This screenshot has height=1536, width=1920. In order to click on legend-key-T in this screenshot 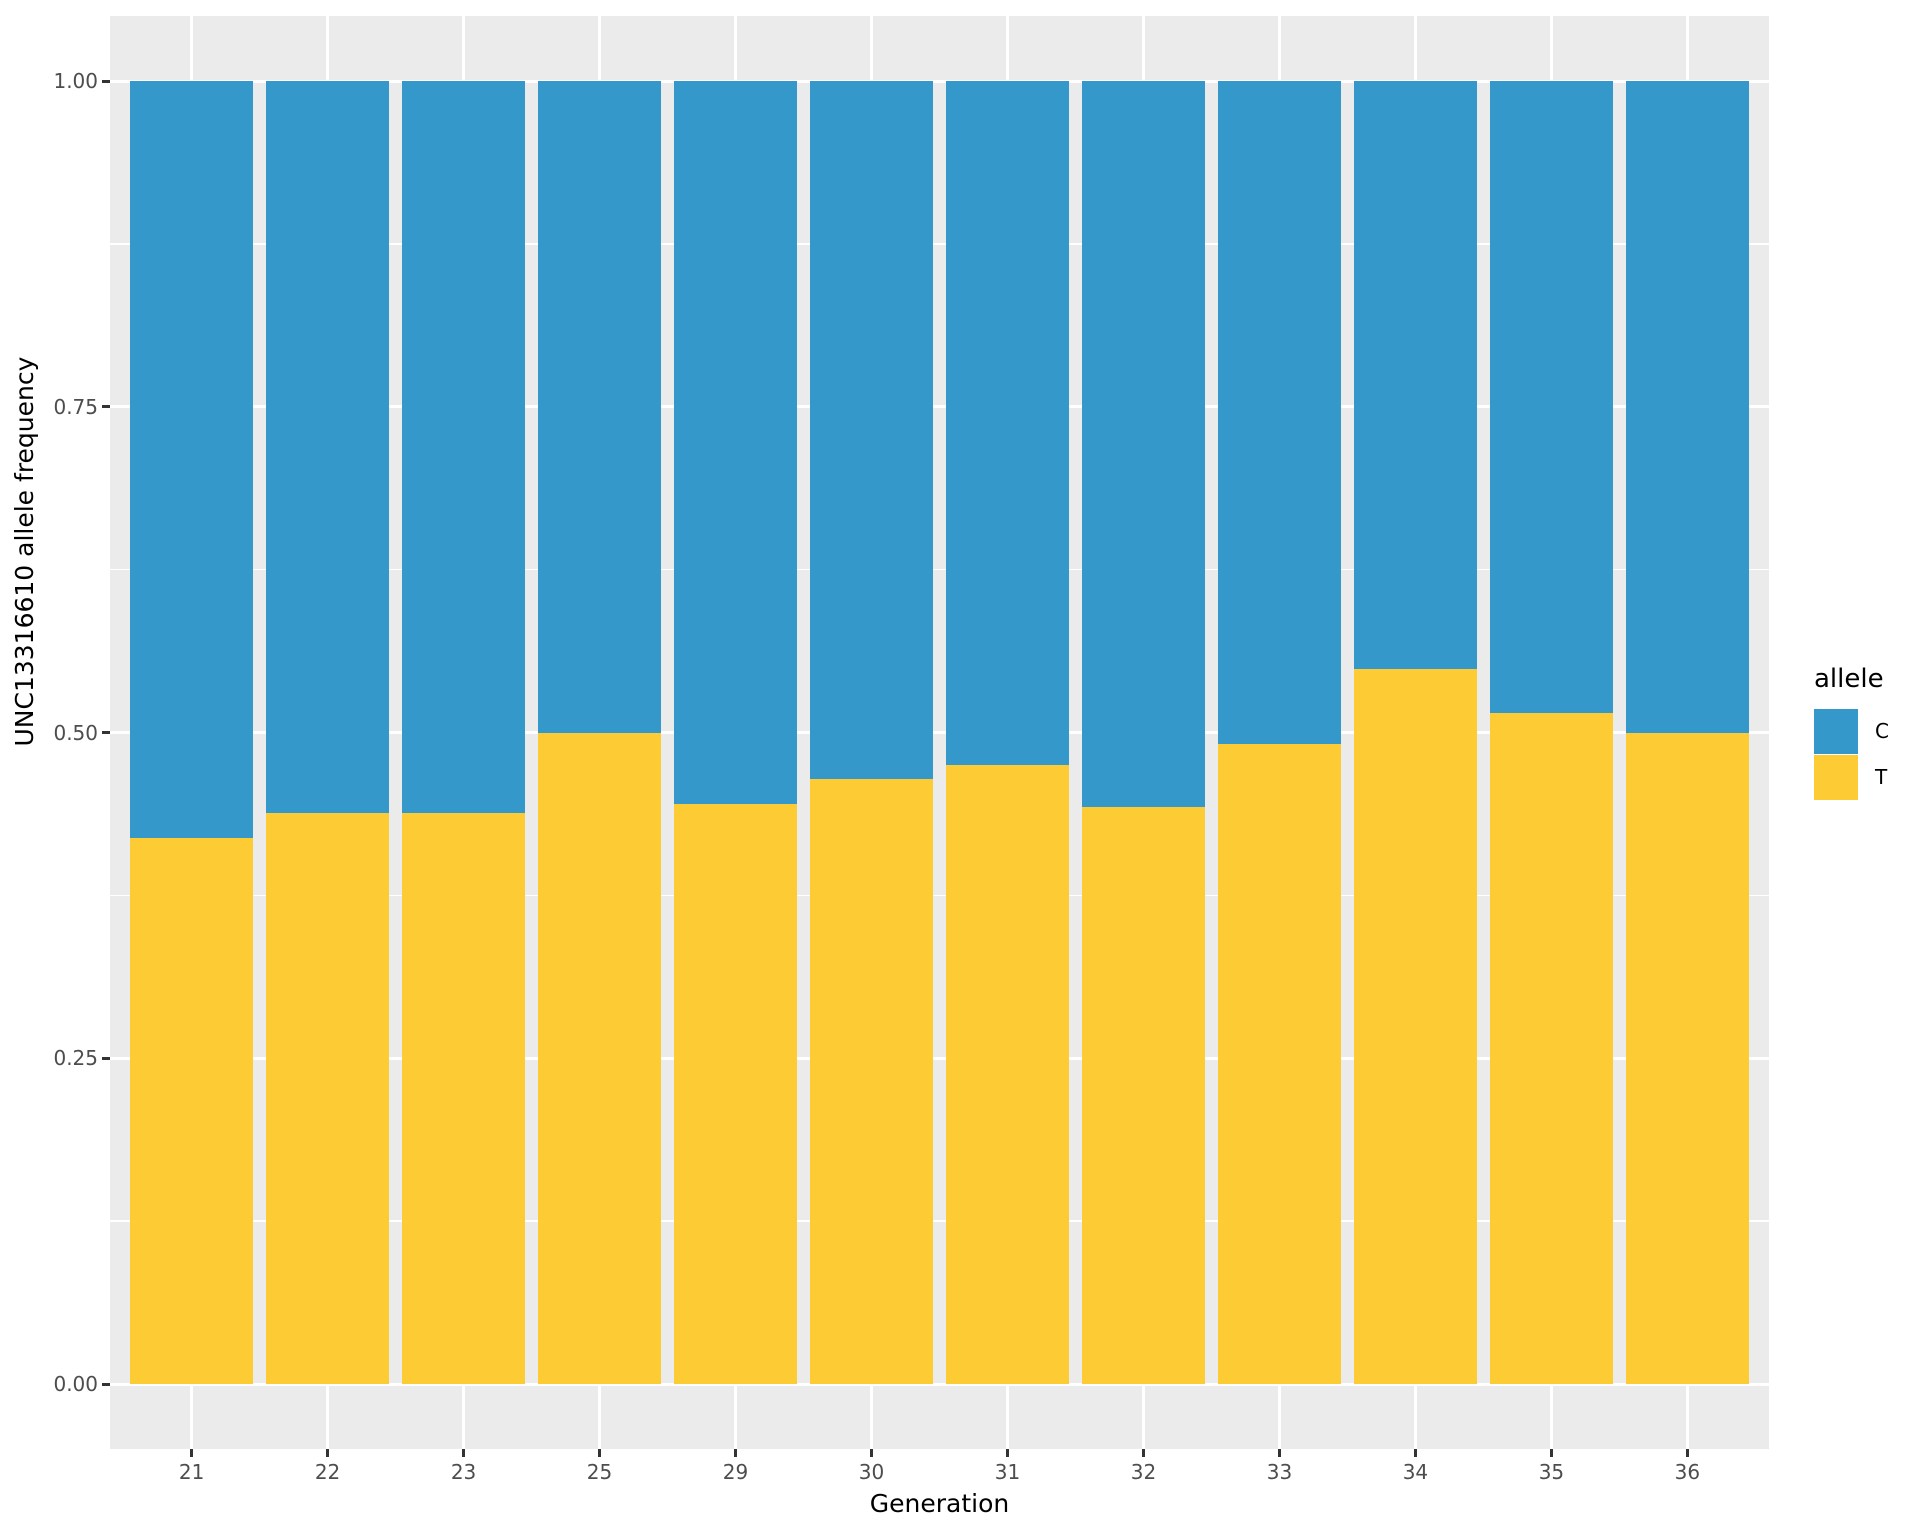, I will do `click(1836, 777)`.